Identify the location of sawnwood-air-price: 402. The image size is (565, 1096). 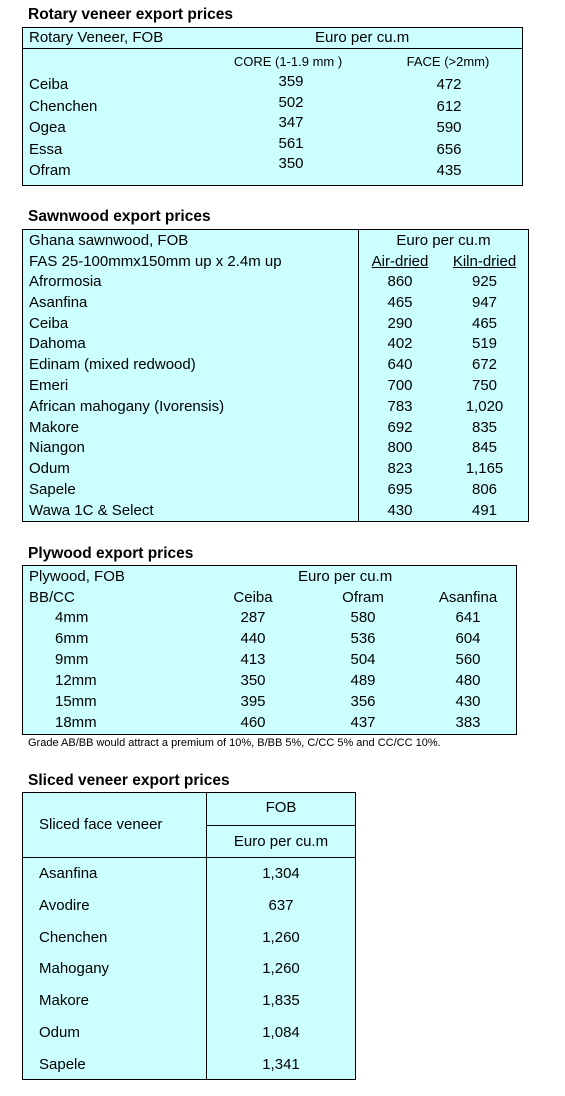
(400, 344).